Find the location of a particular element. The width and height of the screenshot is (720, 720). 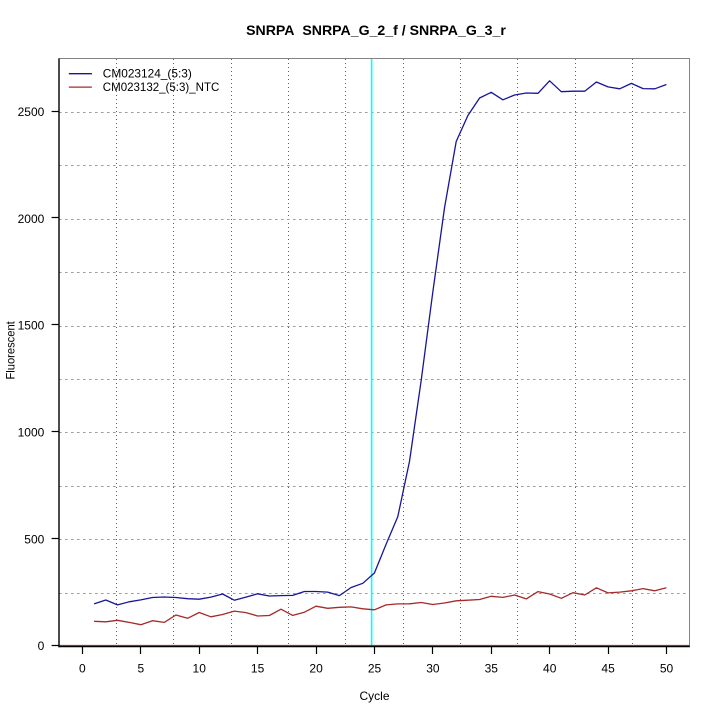

svg-text:SNRPA SNRPA_G_2_f / SNRPA_G_3: SNRPA SNRPA_G_2_f / SNRPA_G_3_r is located at coordinates (376, 30).